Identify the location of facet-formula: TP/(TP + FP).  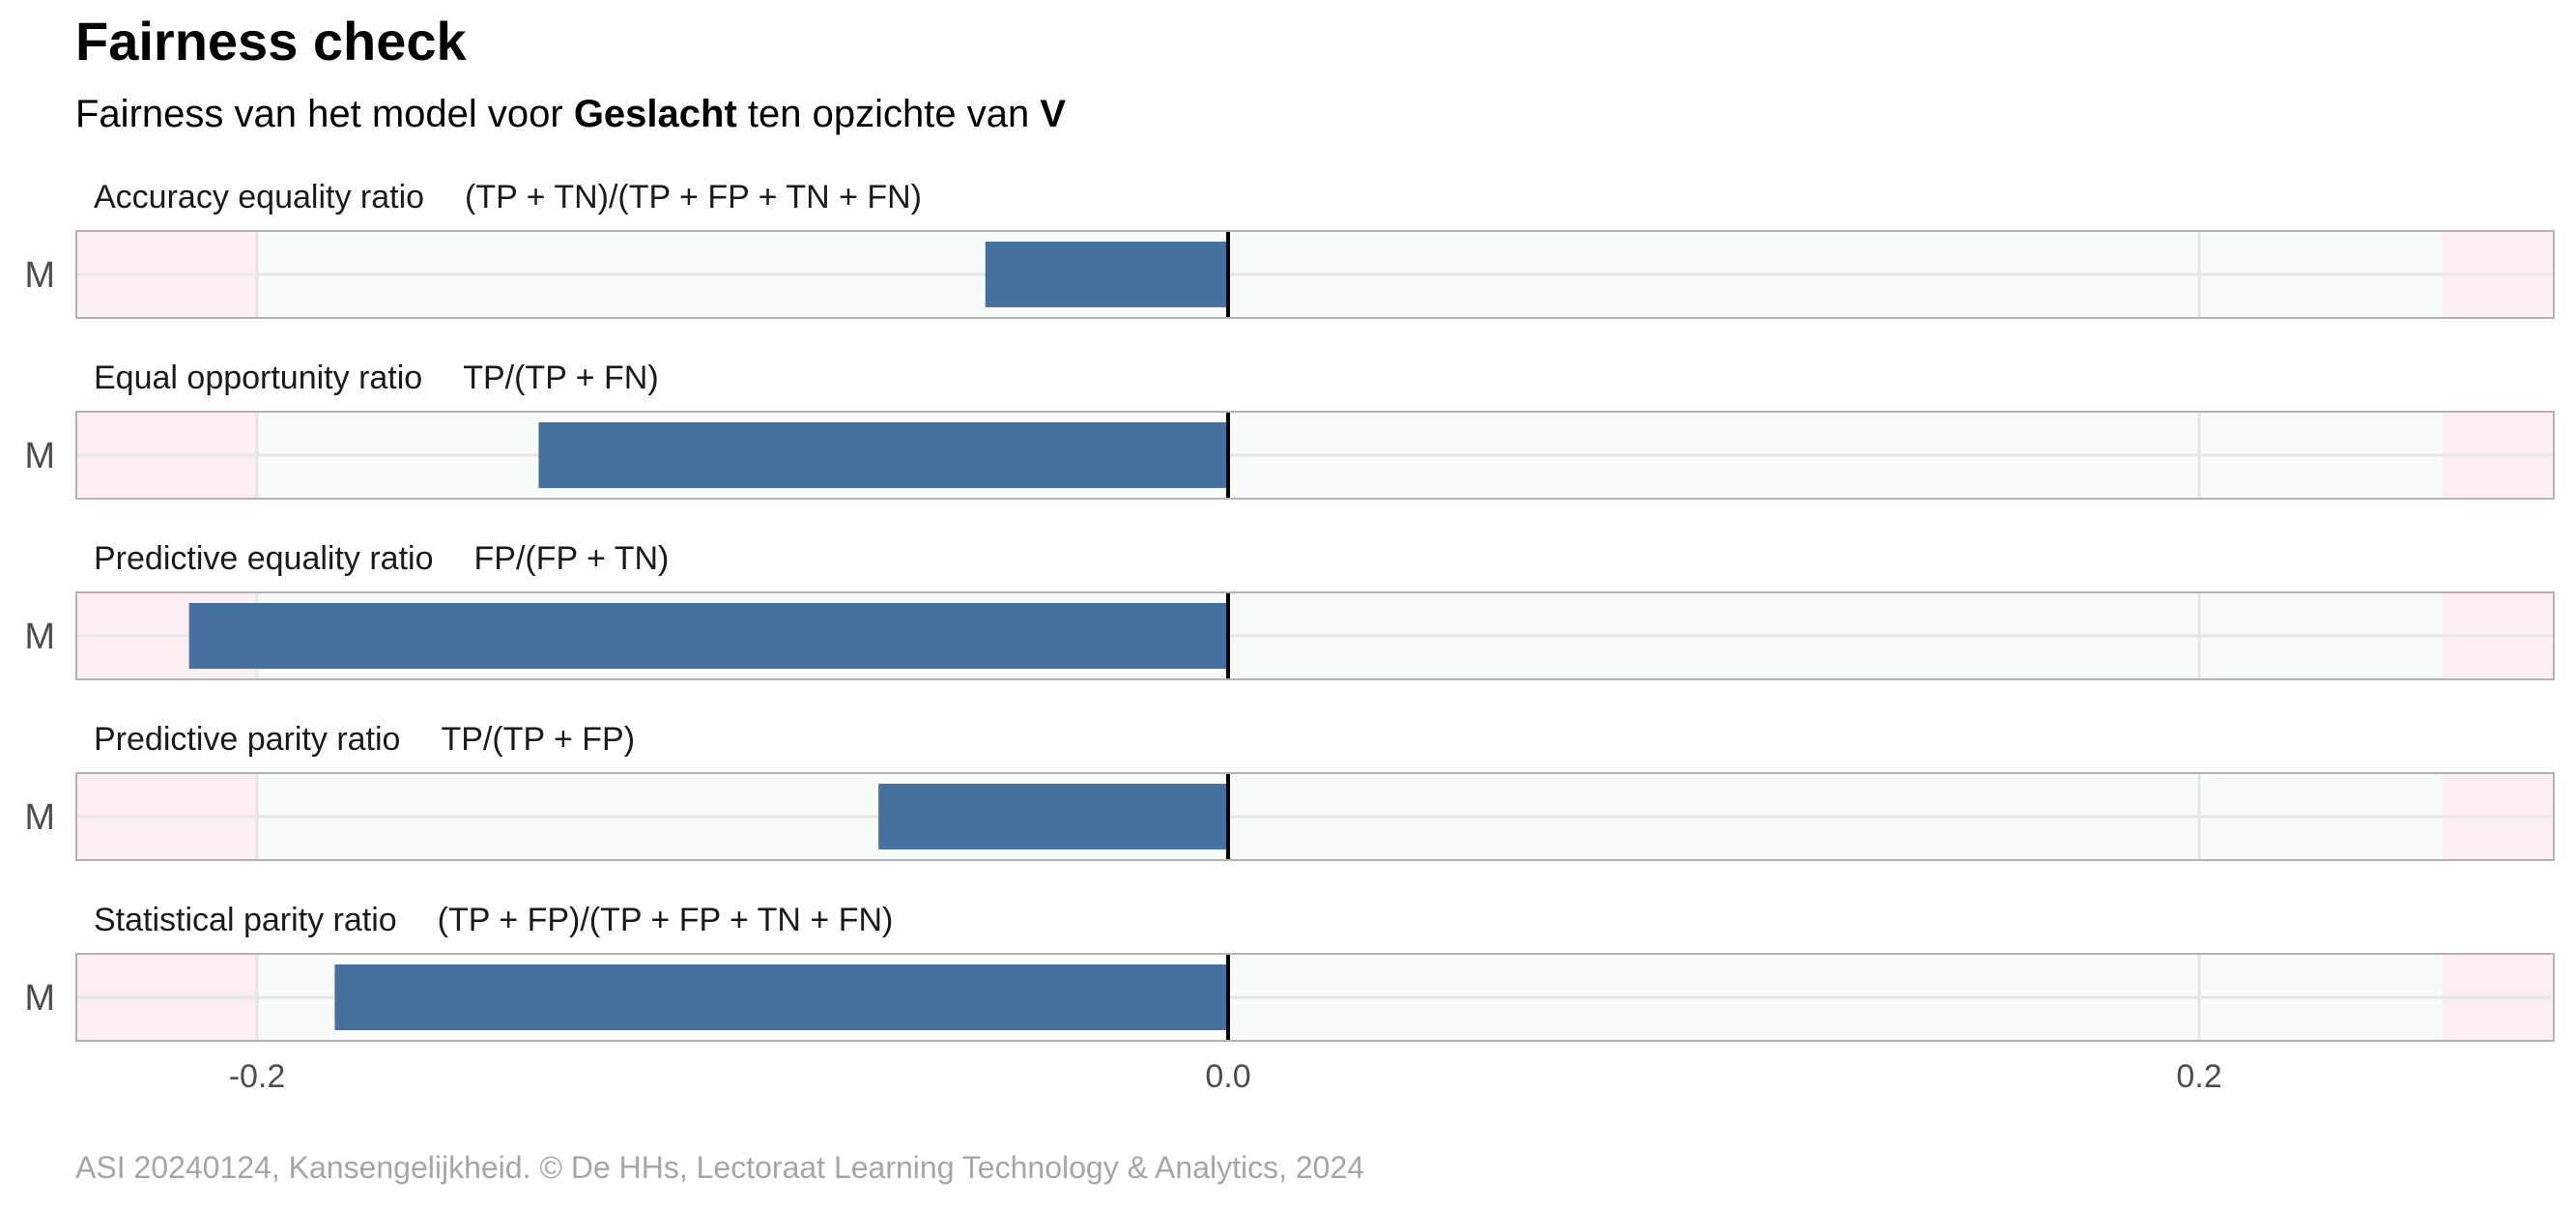
(538, 739).